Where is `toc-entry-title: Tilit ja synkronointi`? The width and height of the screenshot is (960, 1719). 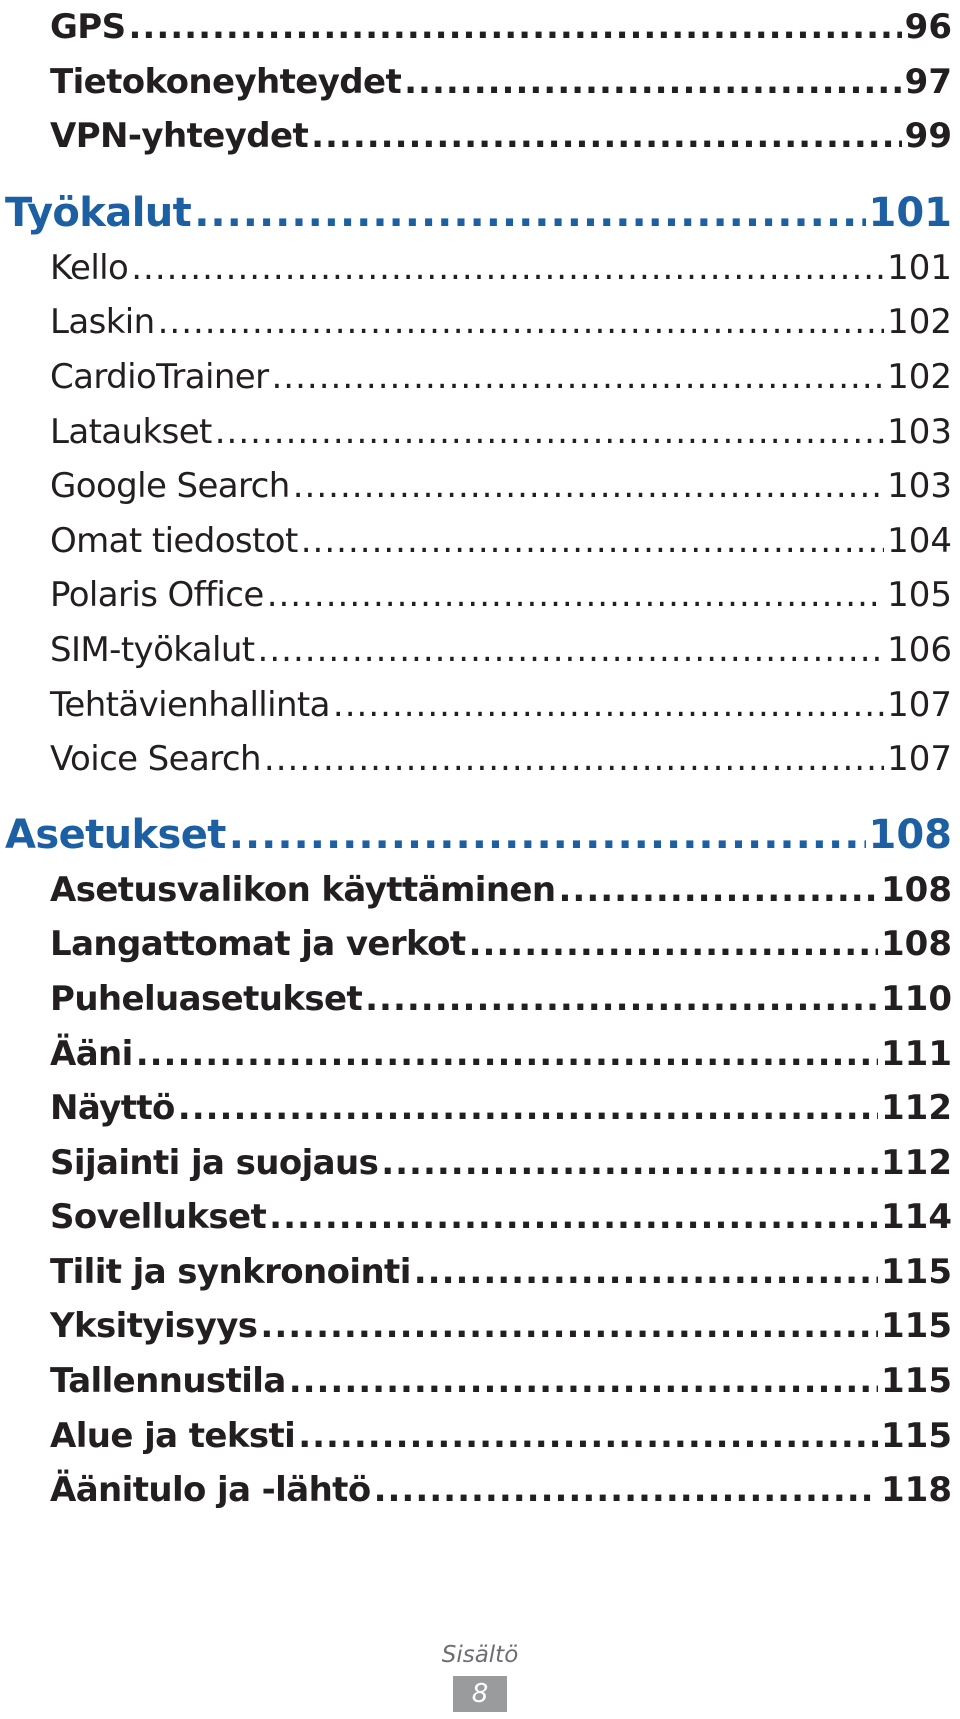
toc-entry-title: Tilit ja synkronointi is located at coordinates (230, 1271).